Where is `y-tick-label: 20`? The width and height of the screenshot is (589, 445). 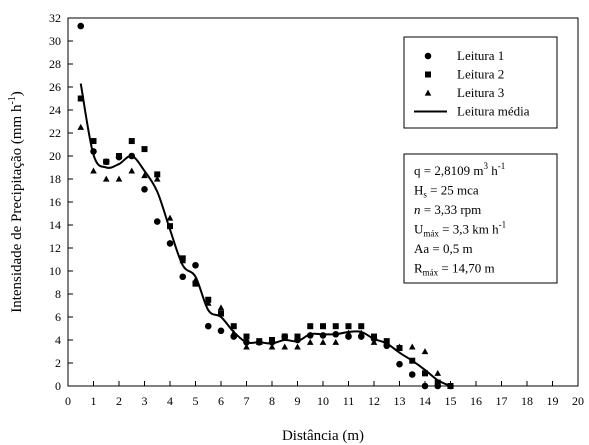
y-tick-label: 20 is located at coordinates (55, 156).